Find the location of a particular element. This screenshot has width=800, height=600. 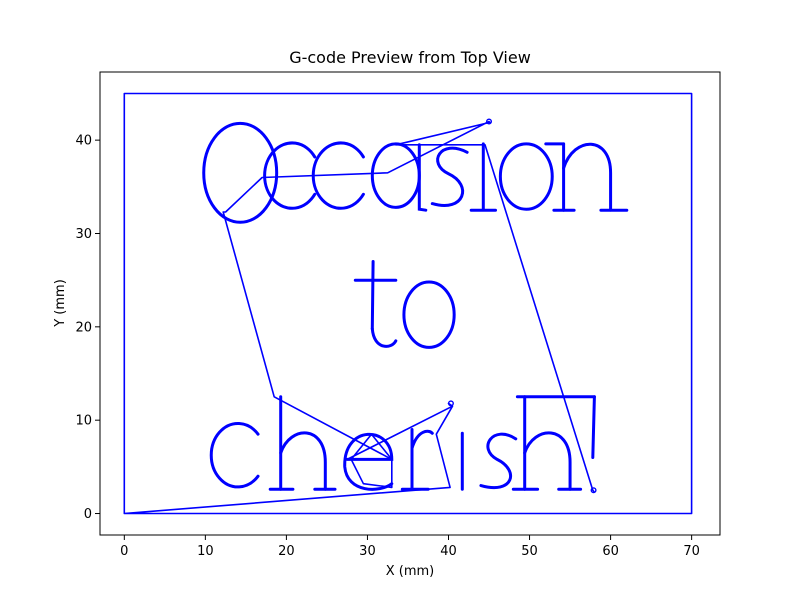

x-tick-label: 60 is located at coordinates (610, 551).